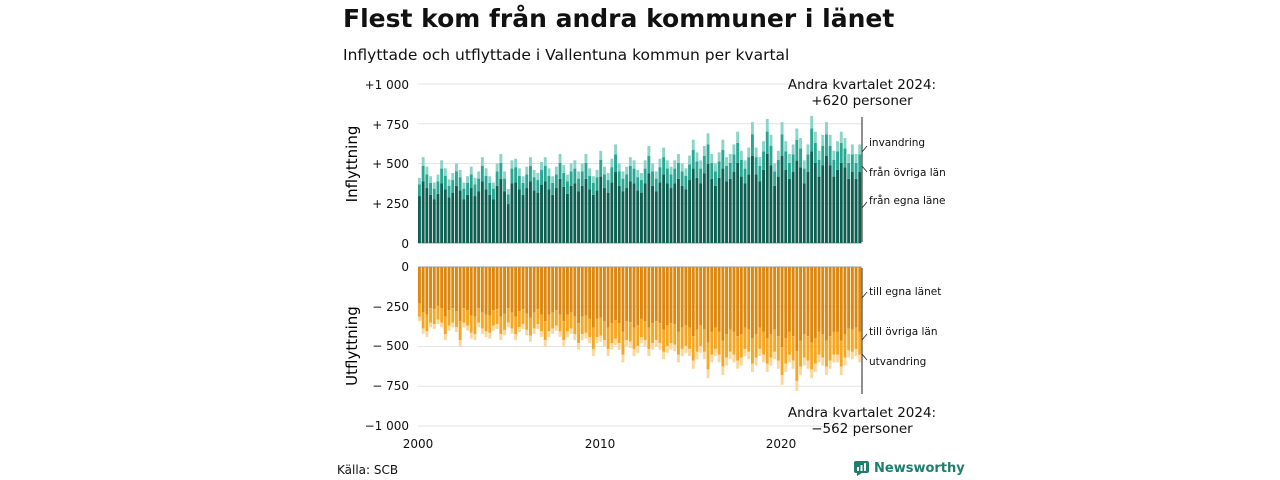  I want to click on x-tick-2020: 2020, so click(781, 444).